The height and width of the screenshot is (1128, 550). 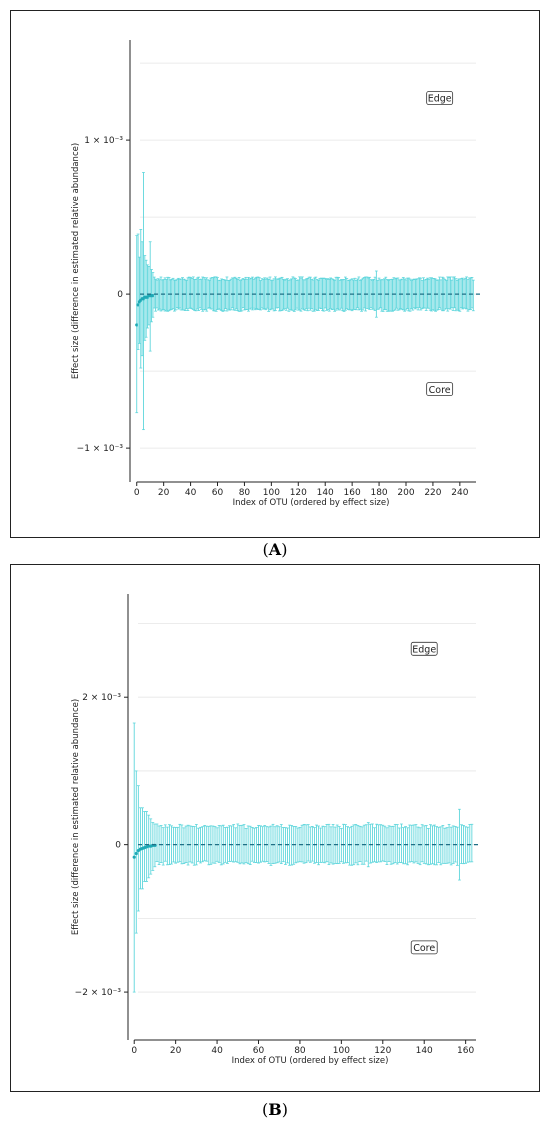 What do you see at coordinates (101, 698) in the screenshot?
I see `y-tick-label: 2 × 10⁻³` at bounding box center [101, 698].